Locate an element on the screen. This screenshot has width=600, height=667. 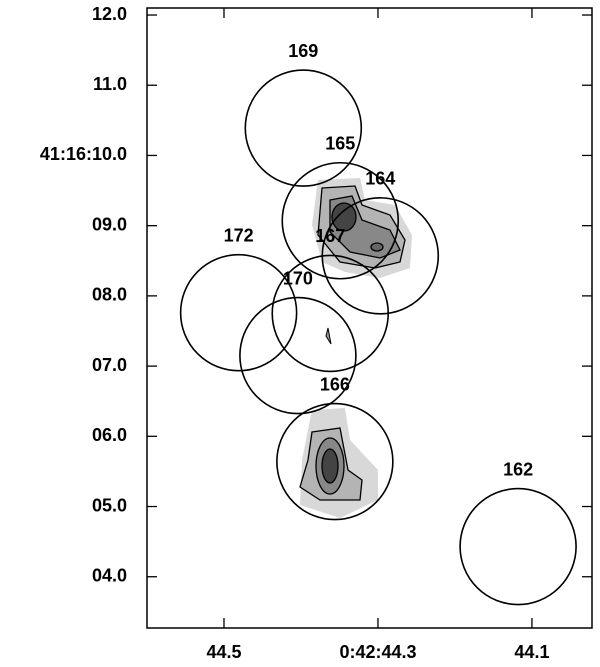
y-tick-label: 09.0 is located at coordinates (109, 224).